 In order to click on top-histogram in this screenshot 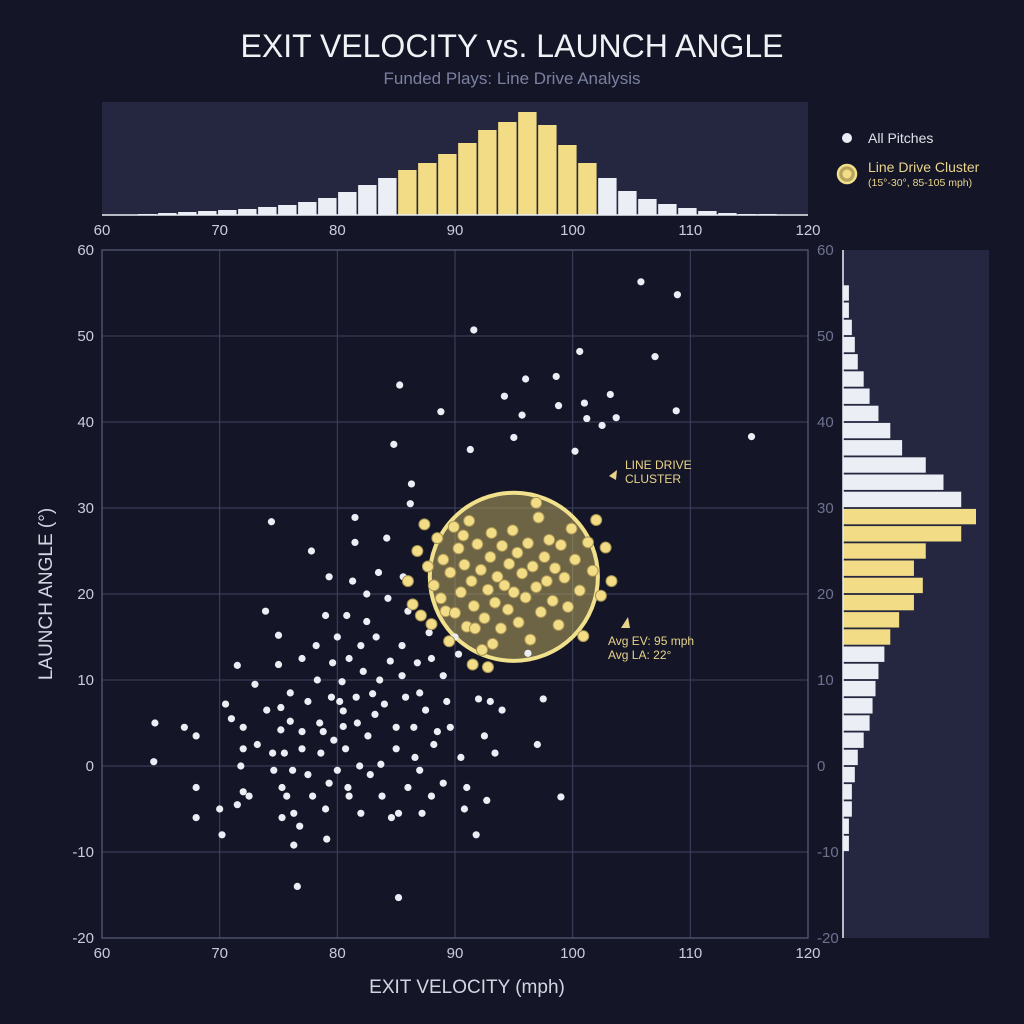, I will do `click(457, 163)`.